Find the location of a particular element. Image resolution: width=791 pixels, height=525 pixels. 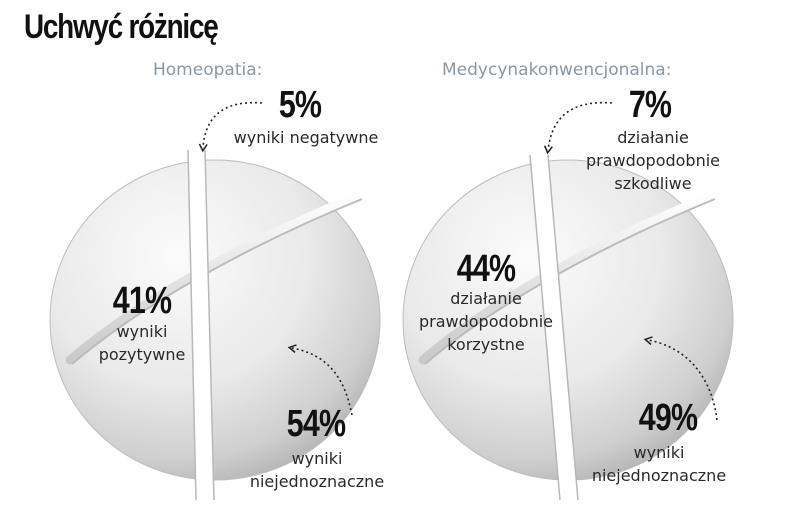

slice-label-homeopatia-negative: wyniki negatywne is located at coordinates (306, 137).